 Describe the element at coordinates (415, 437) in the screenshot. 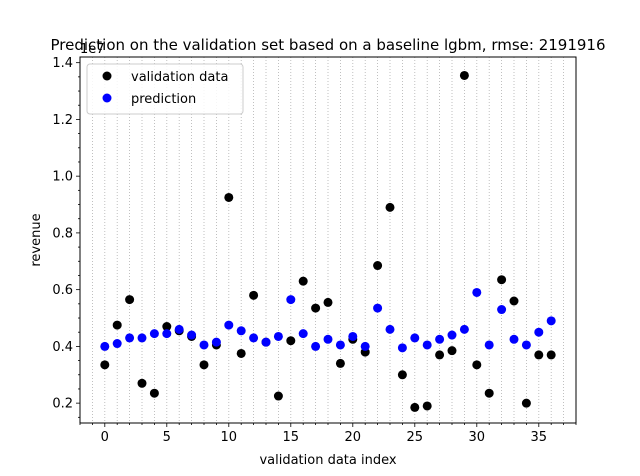

I see `x-tick-label-25: 25` at that location.